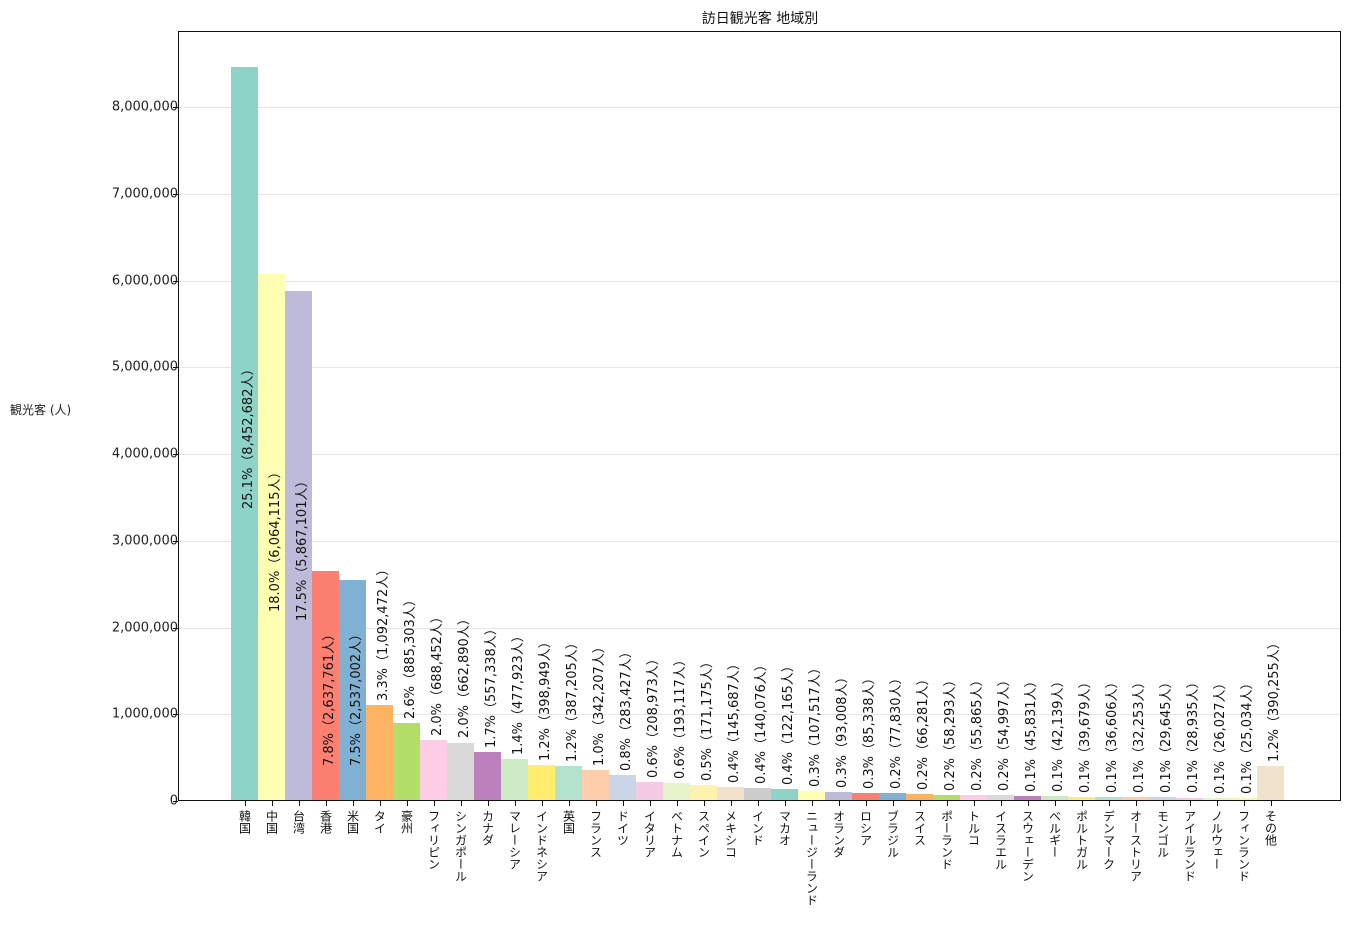 Image resolution: width=1350 pixels, height=932 pixels. I want to click on y-axis-label: 観光客 (人), so click(41, 410).